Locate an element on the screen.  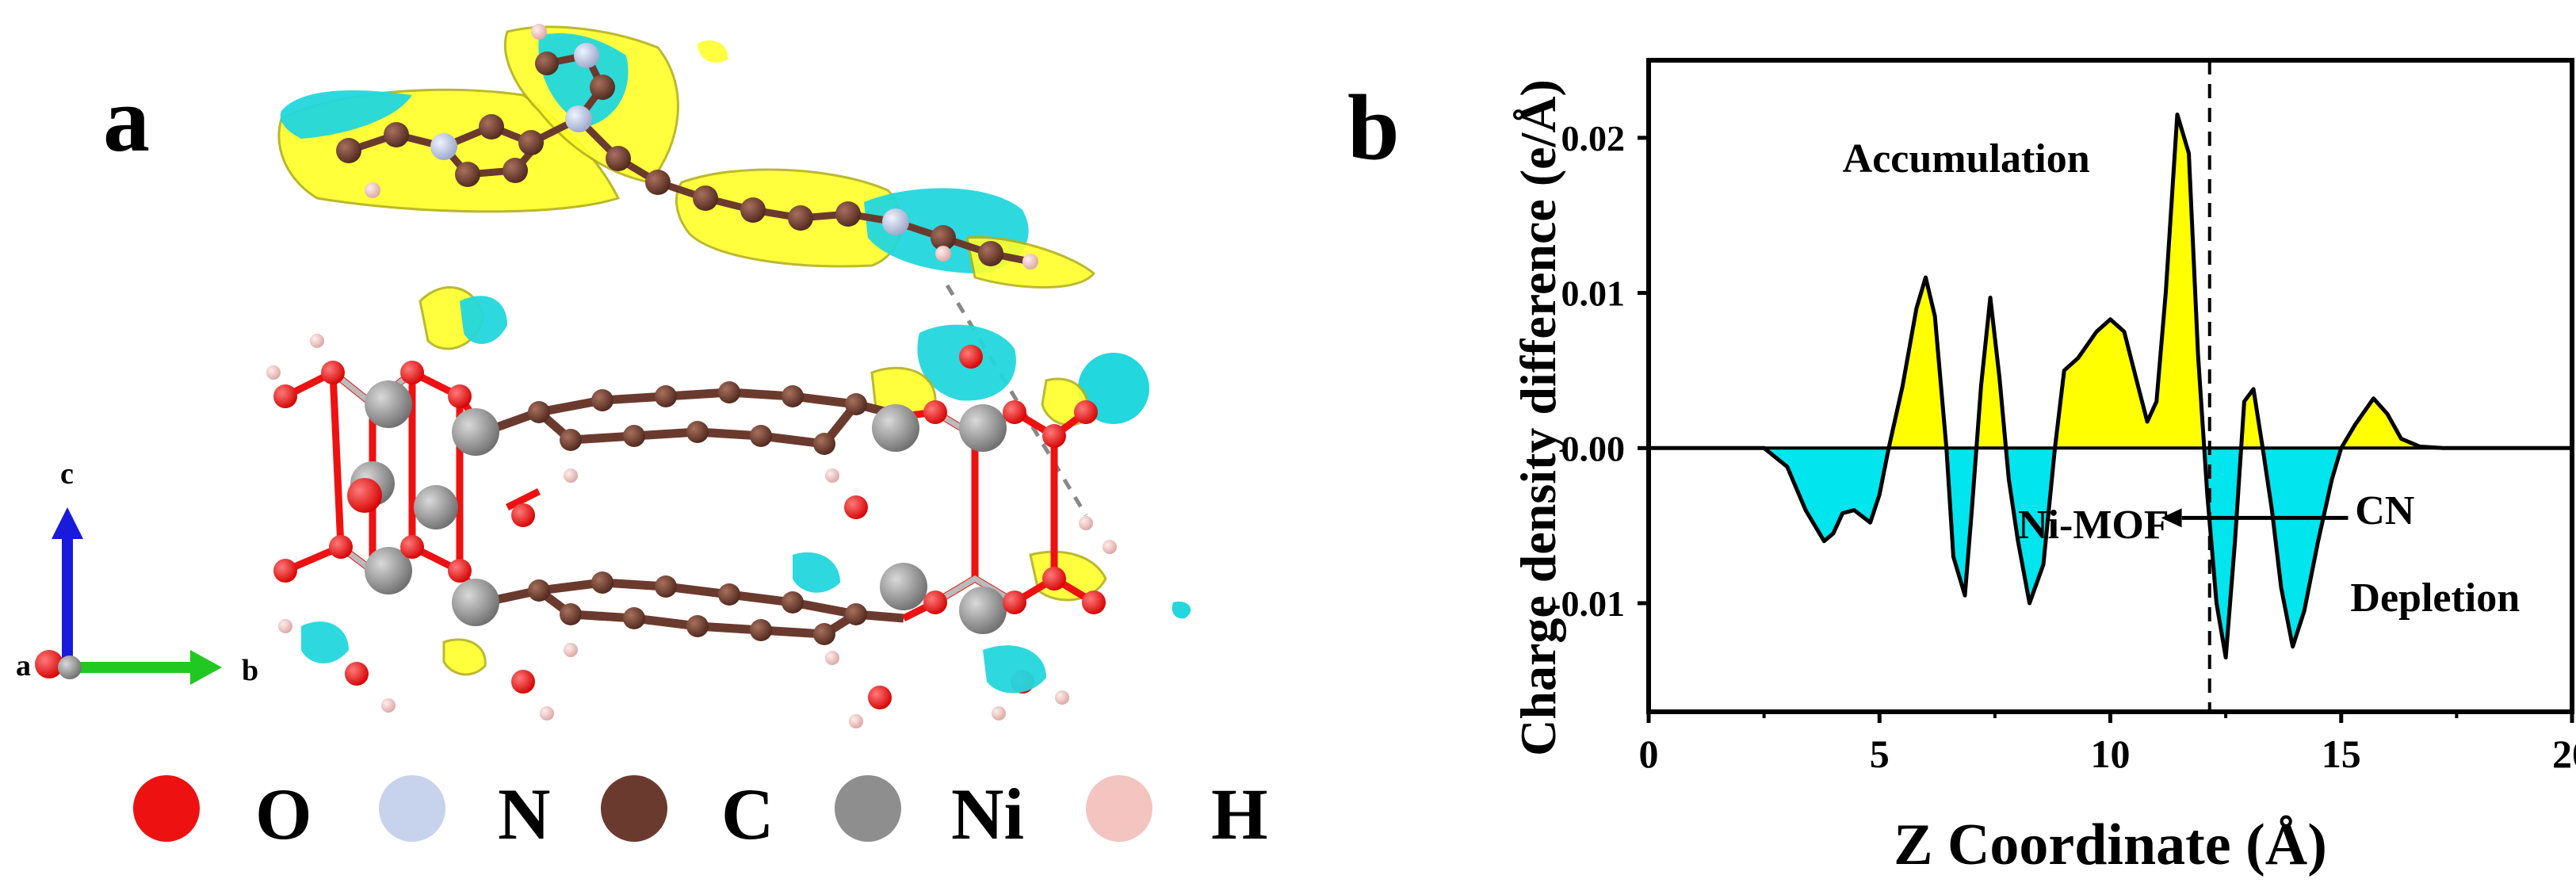
x-tick-label: 5 is located at coordinates (1880, 754).